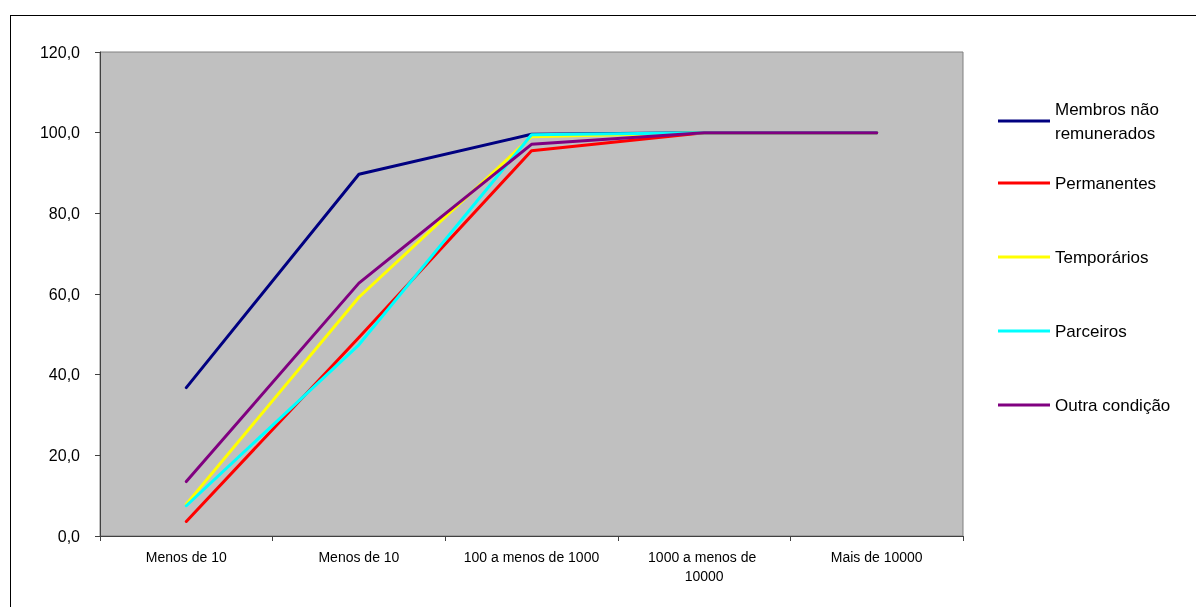  I want to click on y-tick-label: 20,0, so click(64, 455).